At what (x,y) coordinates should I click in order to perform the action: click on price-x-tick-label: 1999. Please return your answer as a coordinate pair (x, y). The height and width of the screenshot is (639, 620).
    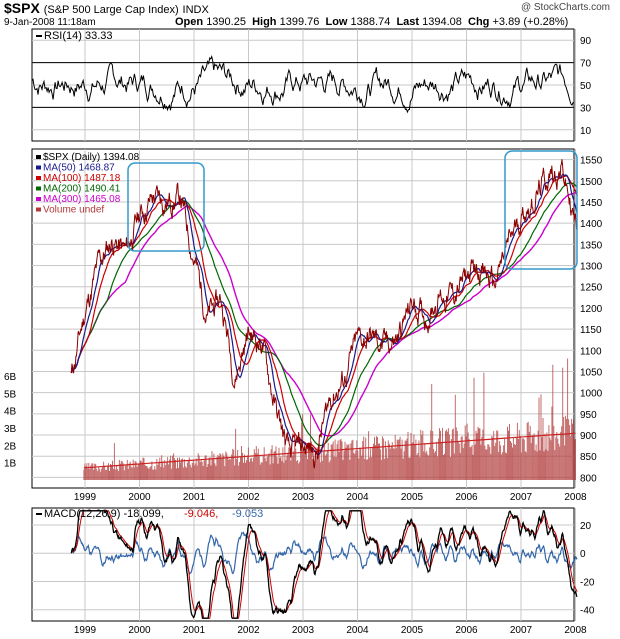
    Looking at the image, I should click on (85, 497).